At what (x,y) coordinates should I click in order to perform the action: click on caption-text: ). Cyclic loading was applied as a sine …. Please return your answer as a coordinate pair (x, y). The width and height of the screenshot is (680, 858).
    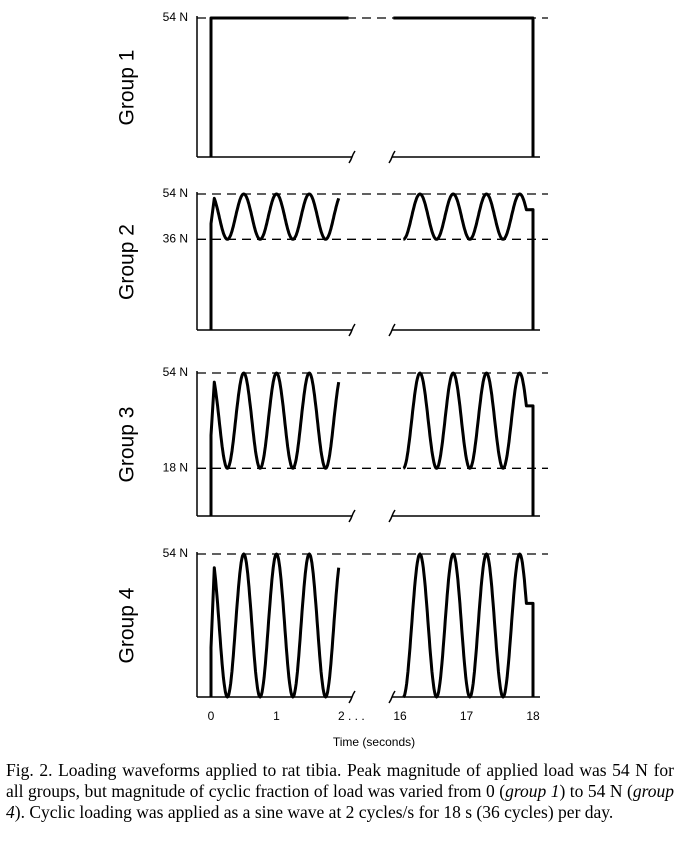
    Looking at the image, I should click on (314, 812).